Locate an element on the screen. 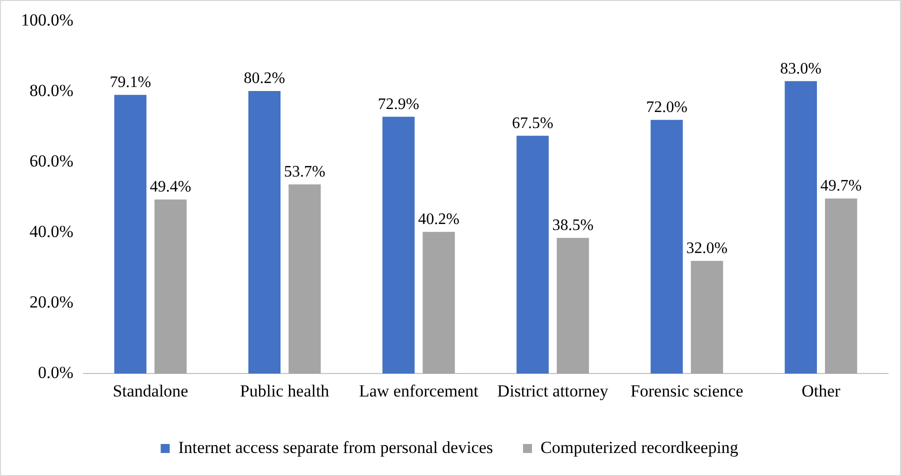 This screenshot has height=476, width=901. y-tick-label: 60.0% is located at coordinates (51, 161).